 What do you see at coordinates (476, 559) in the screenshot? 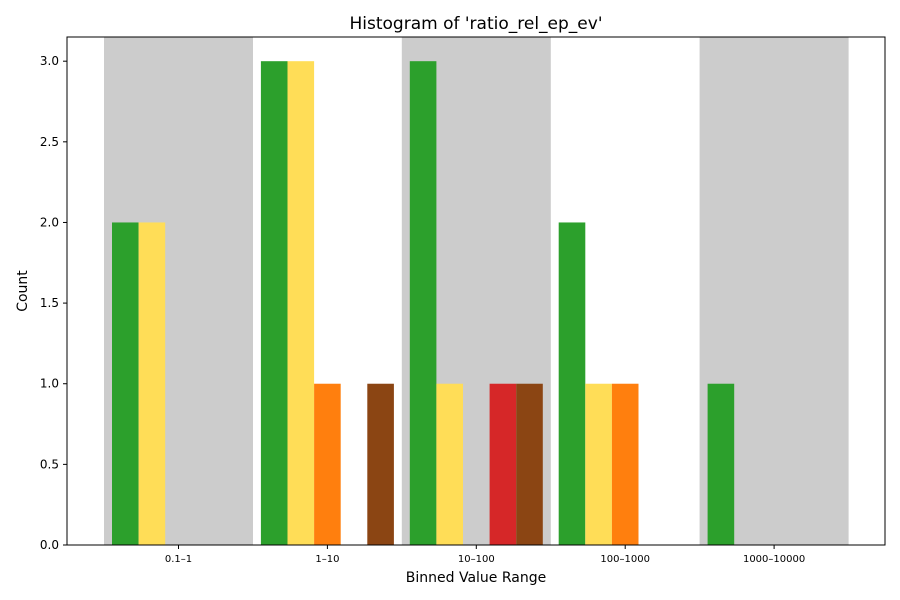
I see `x-tick-label-2: 10–100` at bounding box center [476, 559].